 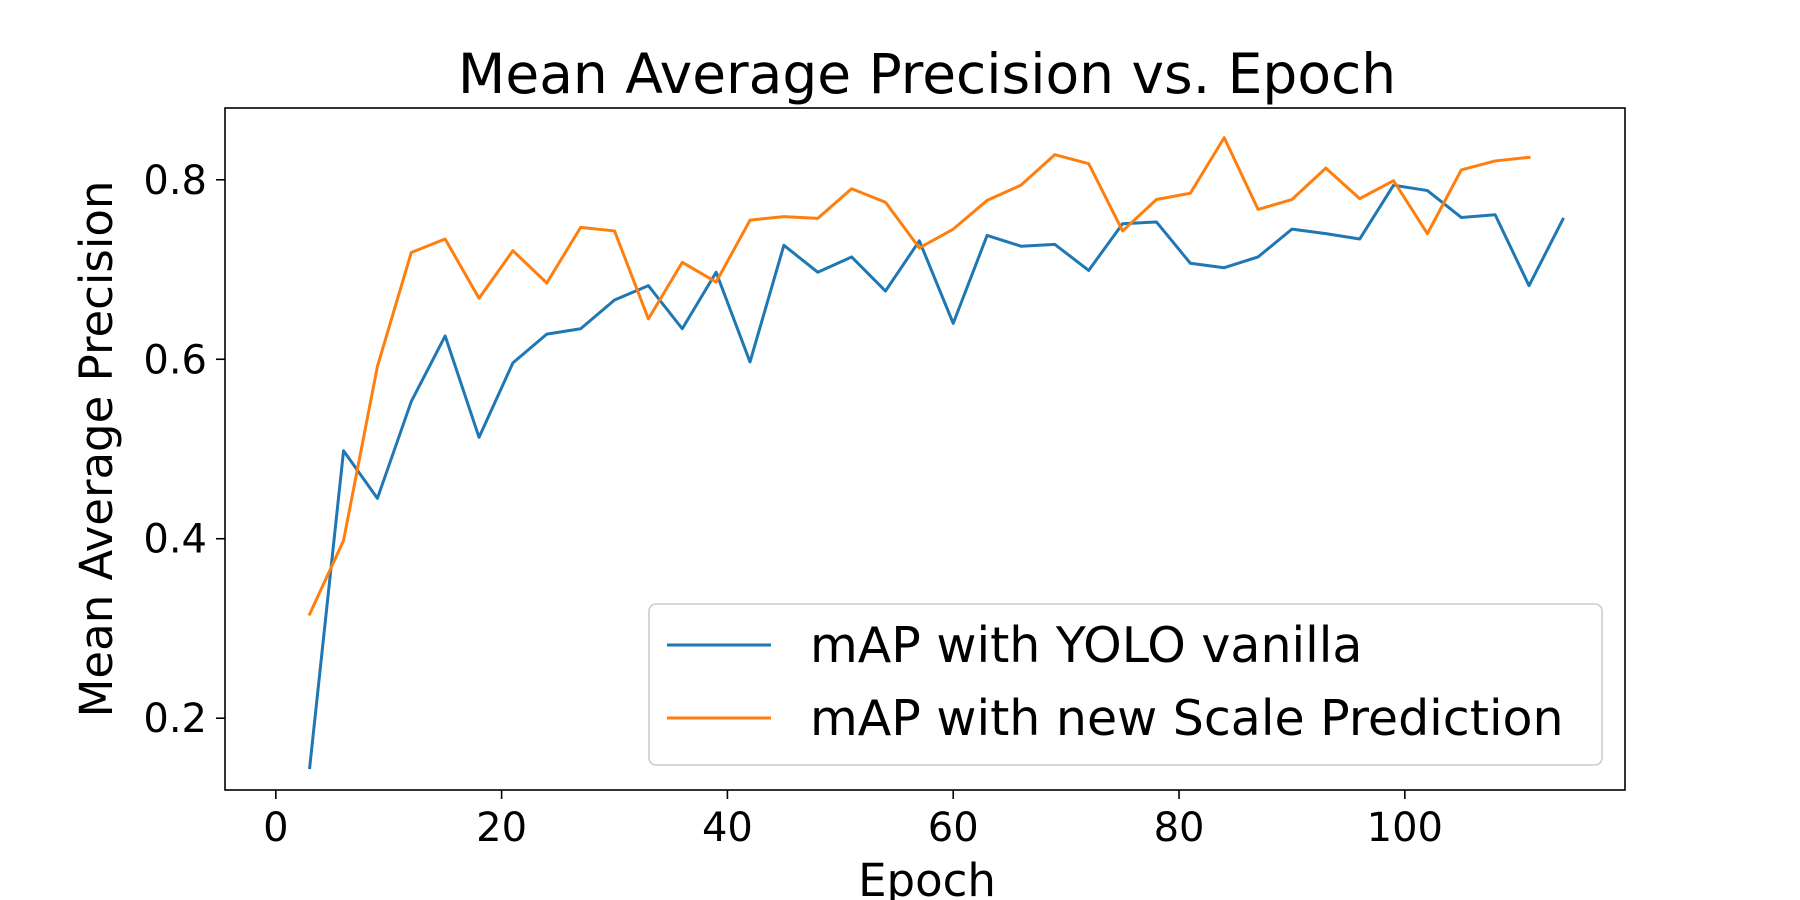 I want to click on legend-box, so click(x=1125, y=684).